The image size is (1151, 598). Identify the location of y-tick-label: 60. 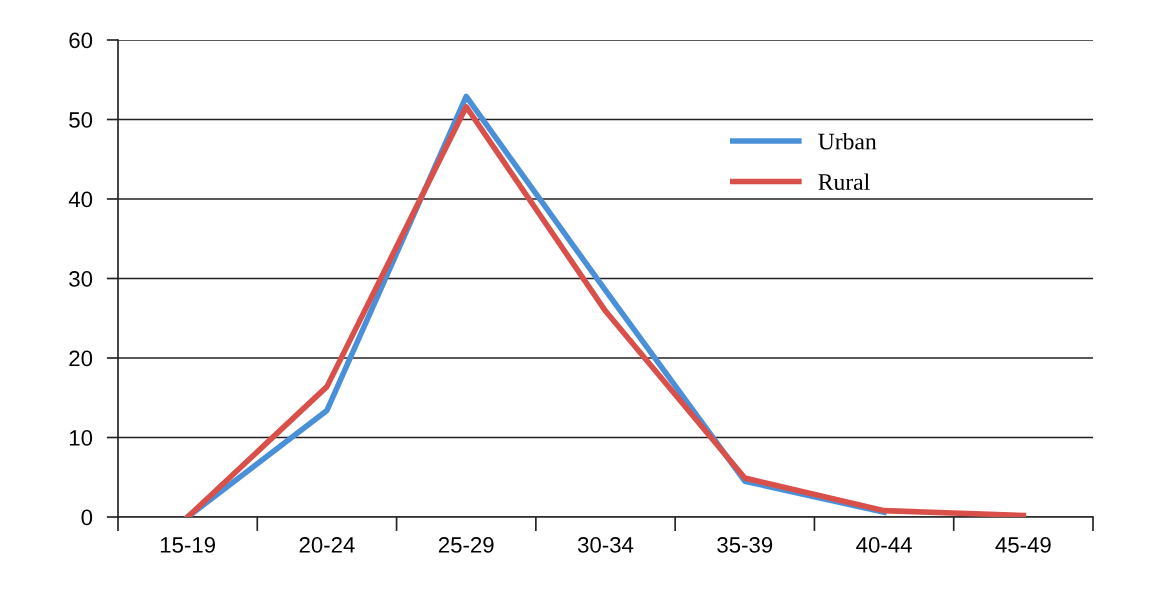
(81, 40).